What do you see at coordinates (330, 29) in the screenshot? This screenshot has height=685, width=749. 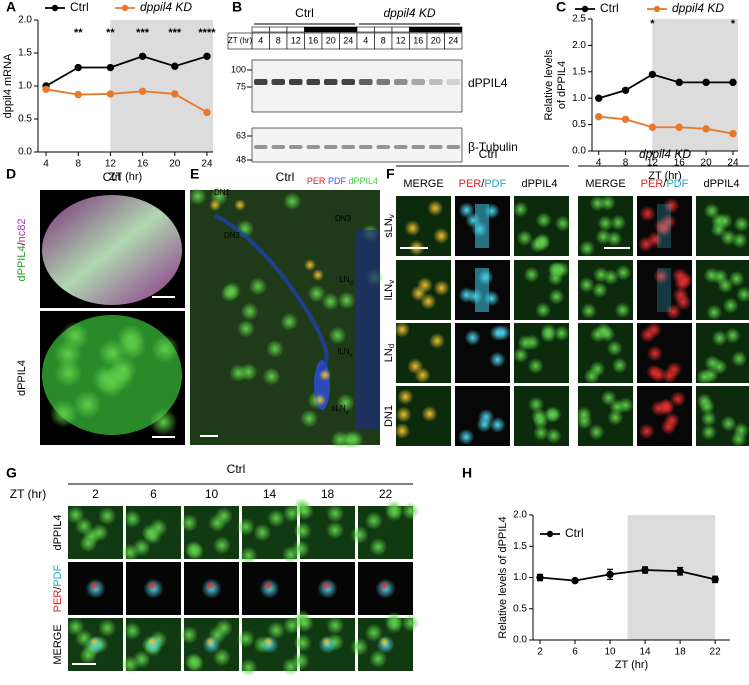 I see `light-dark-bar` at bounding box center [330, 29].